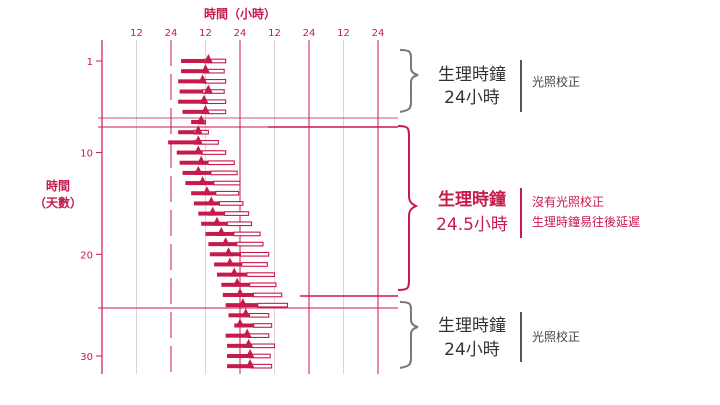 This screenshot has width=720, height=405. I want to click on annotation-upper-main-line2: 24小時, so click(472, 98).